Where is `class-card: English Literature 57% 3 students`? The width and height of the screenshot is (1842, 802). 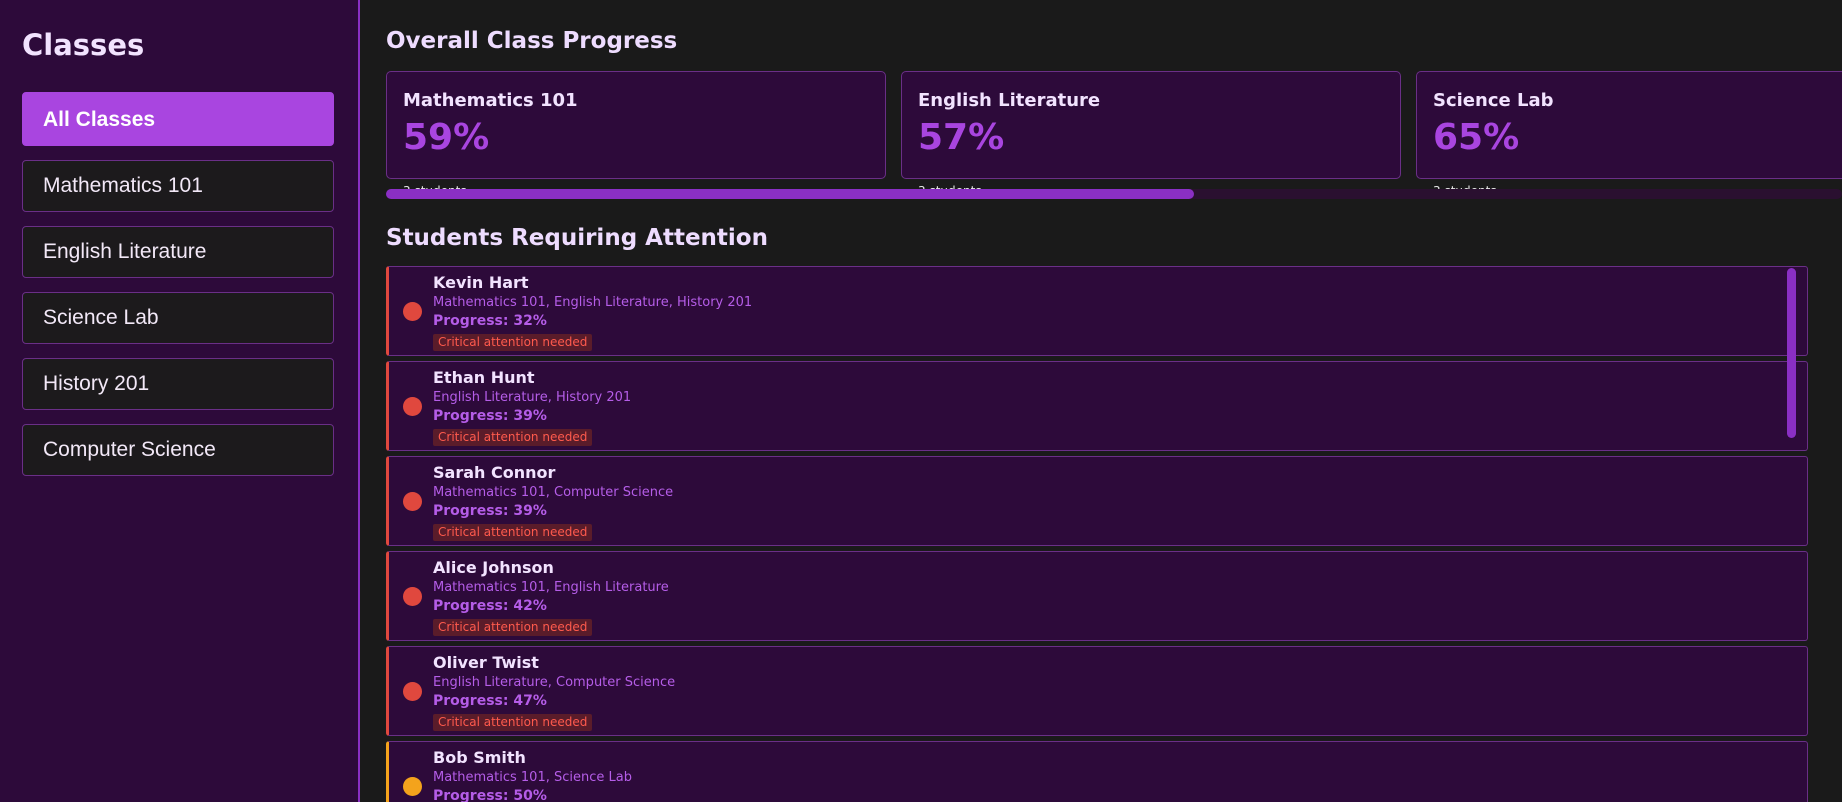
class-card: English Literature 57% 3 students is located at coordinates (1151, 134).